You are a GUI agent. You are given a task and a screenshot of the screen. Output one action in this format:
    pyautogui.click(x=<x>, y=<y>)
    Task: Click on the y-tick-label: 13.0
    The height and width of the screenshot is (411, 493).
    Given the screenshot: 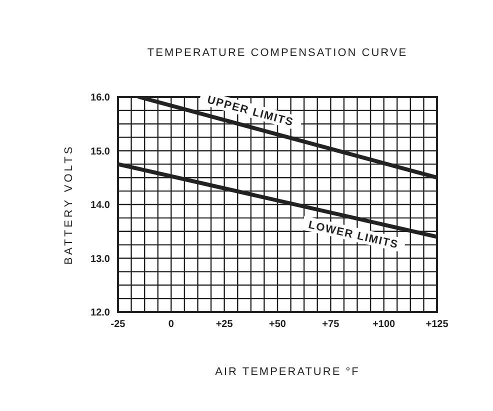 What is the action you would take?
    pyautogui.click(x=100, y=259)
    